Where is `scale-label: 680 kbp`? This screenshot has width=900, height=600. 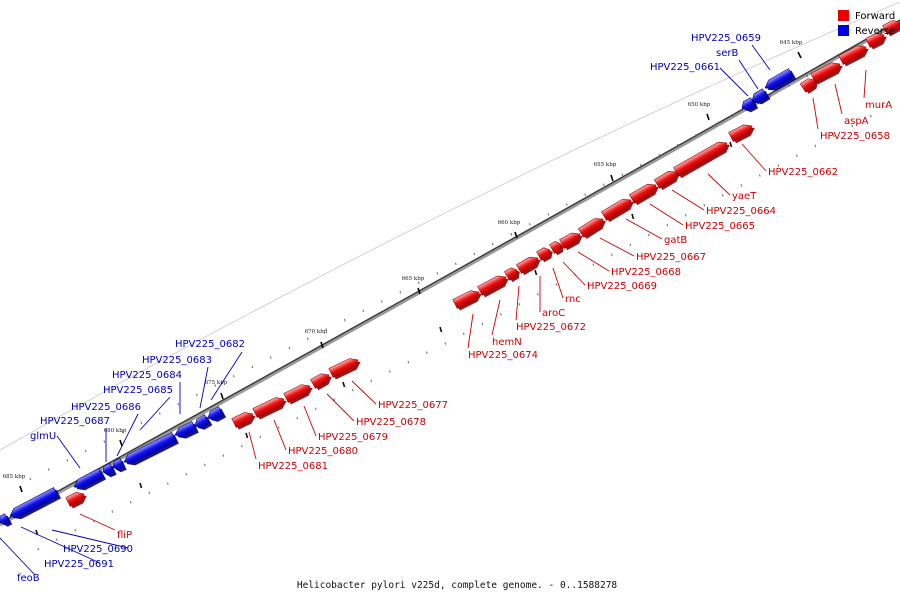
scale-label: 680 kbp is located at coordinates (115, 431).